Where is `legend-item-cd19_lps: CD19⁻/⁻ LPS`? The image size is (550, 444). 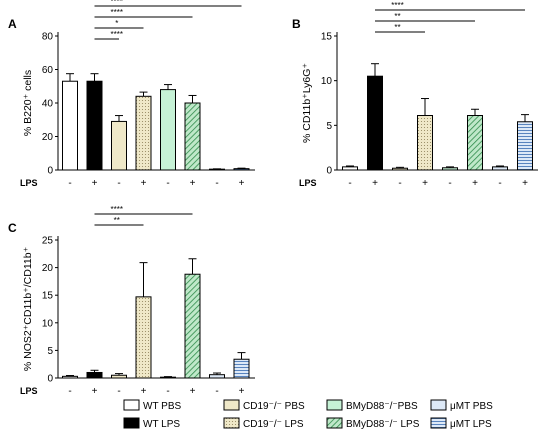 legend-item-cd19_lps: CD19⁻/⁻ LPS is located at coordinates (263, 423).